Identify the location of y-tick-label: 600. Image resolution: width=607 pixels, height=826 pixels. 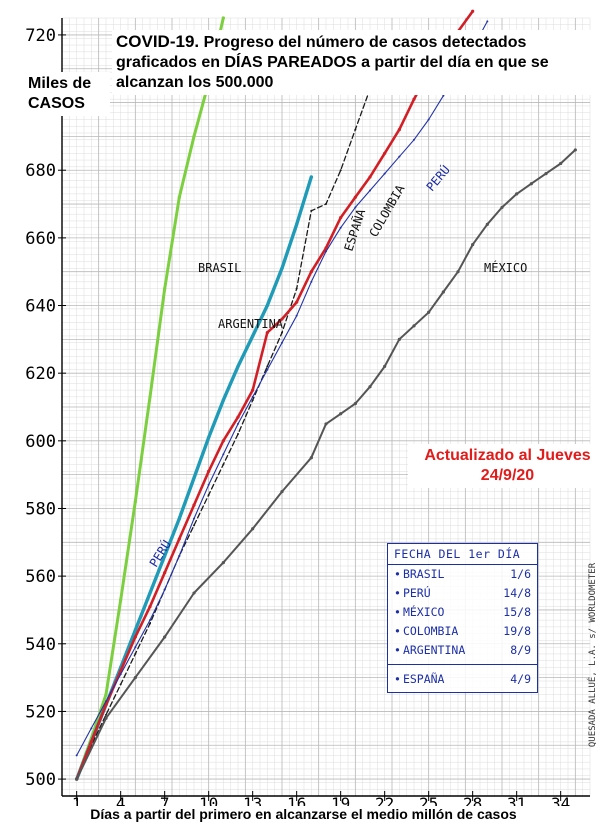
(40, 442).